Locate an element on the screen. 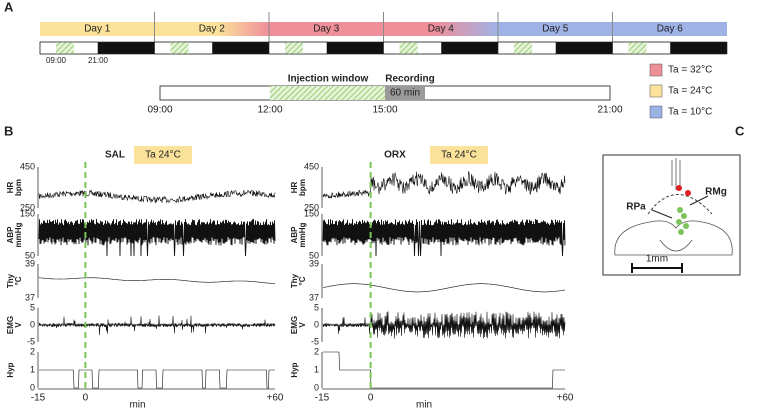 The width and height of the screenshot is (767, 411). day-label: Day 4 is located at coordinates (441, 29).